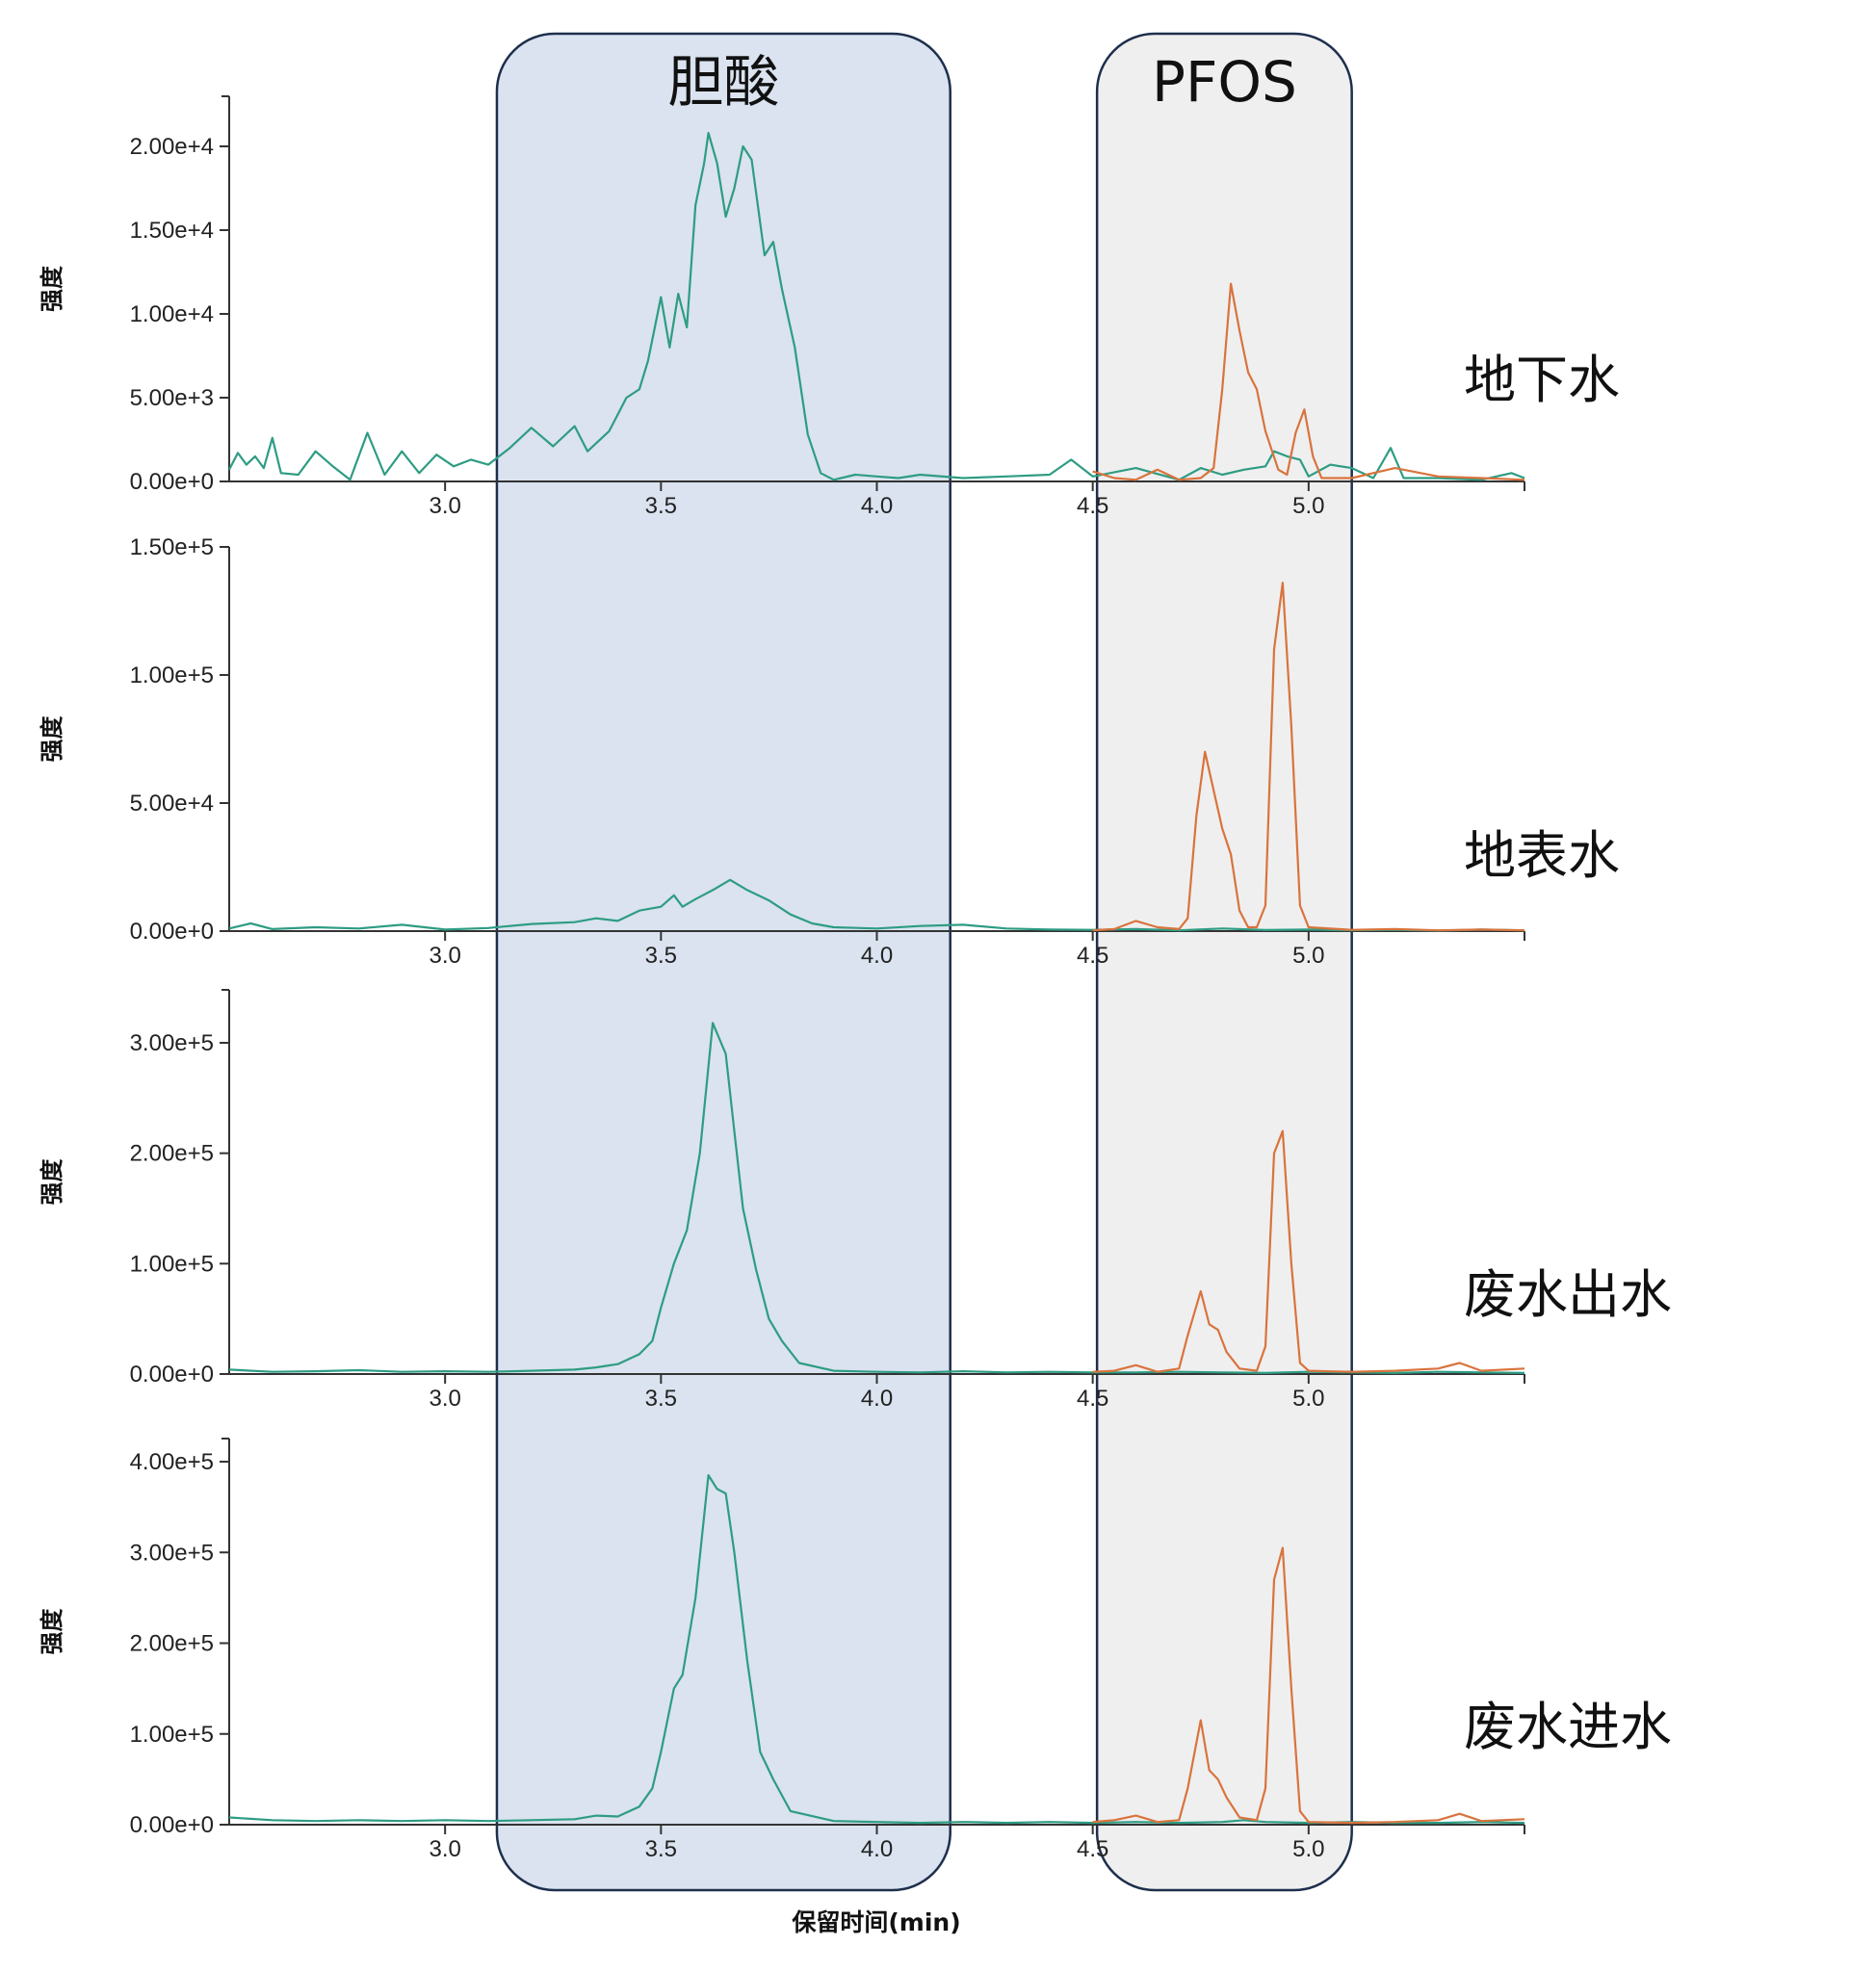  I want to click on y-tick-label: 1.50e+5, so click(172, 547).